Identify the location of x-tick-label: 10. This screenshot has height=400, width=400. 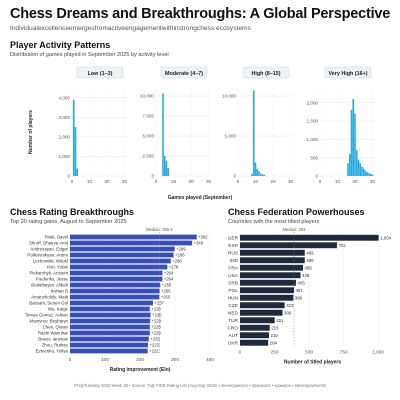
(256, 182).